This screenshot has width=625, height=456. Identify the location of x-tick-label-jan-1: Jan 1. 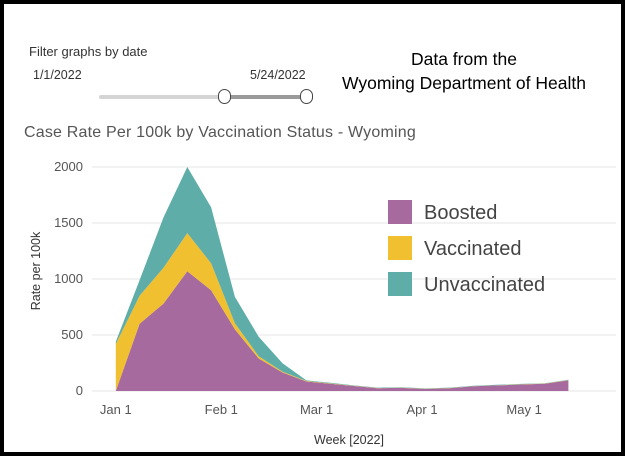
(116, 409).